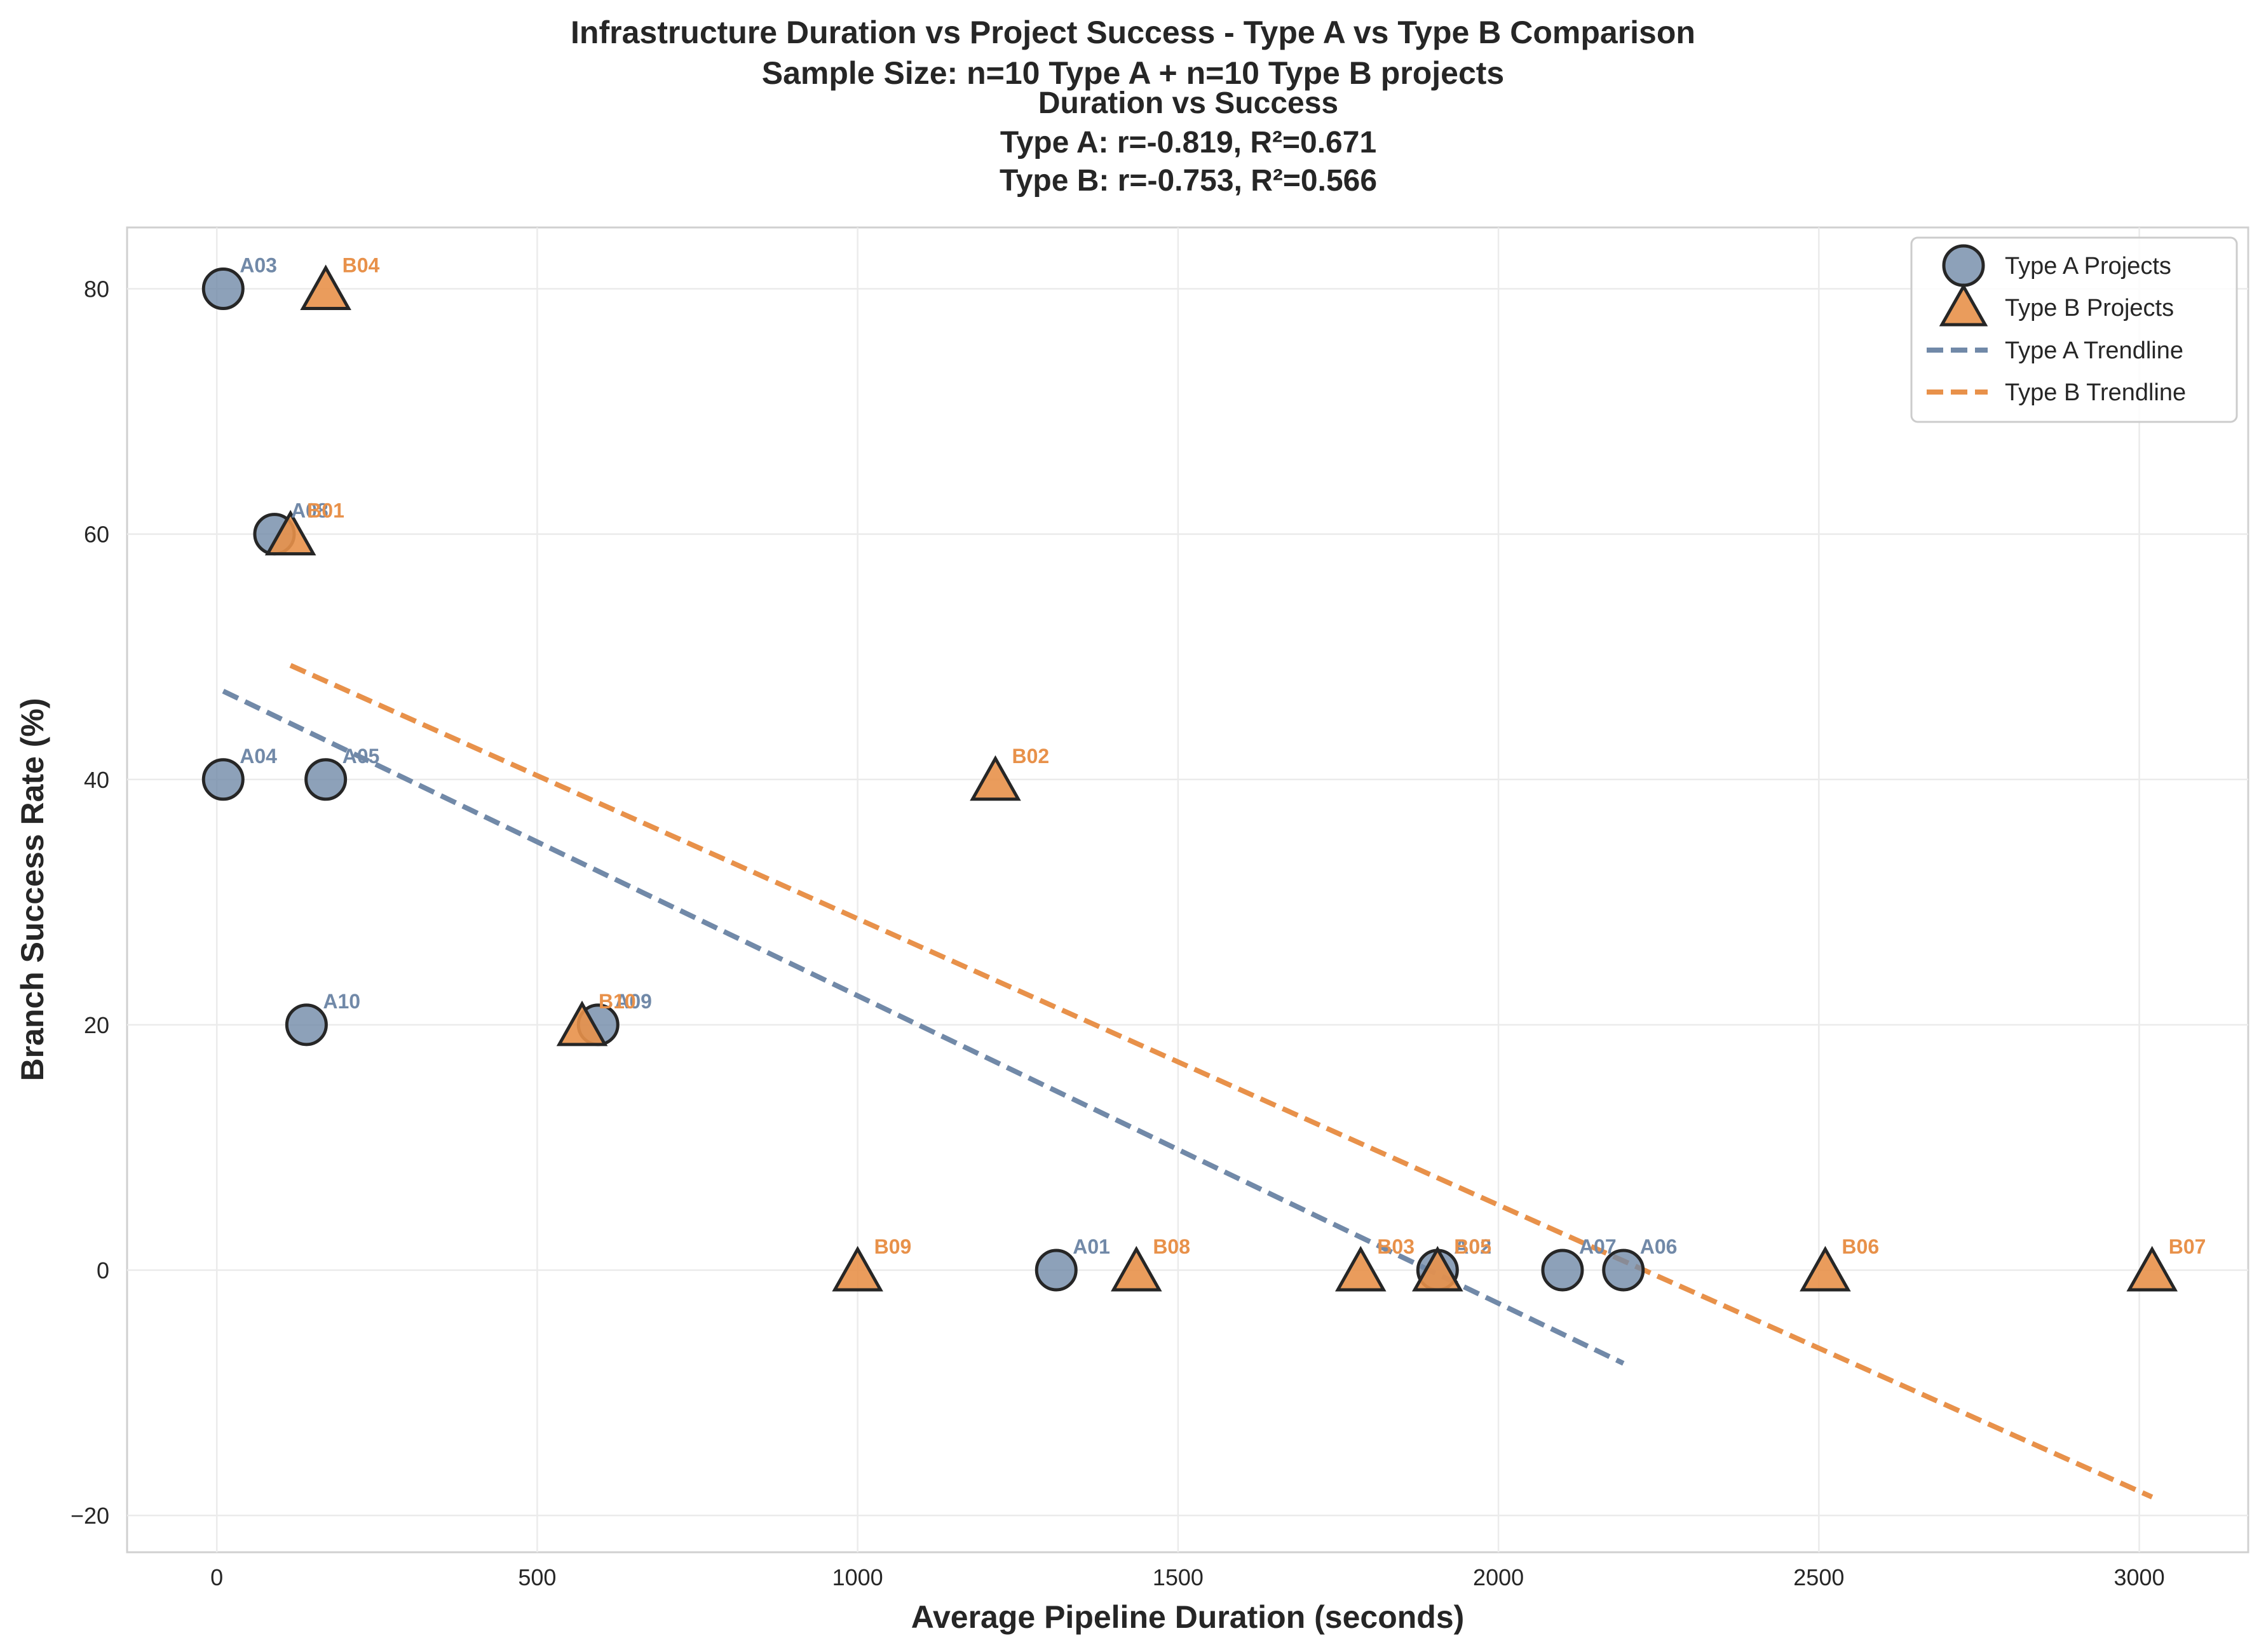  Describe the element at coordinates (223, 289) in the screenshot. I see `type-a-point-A03` at that location.